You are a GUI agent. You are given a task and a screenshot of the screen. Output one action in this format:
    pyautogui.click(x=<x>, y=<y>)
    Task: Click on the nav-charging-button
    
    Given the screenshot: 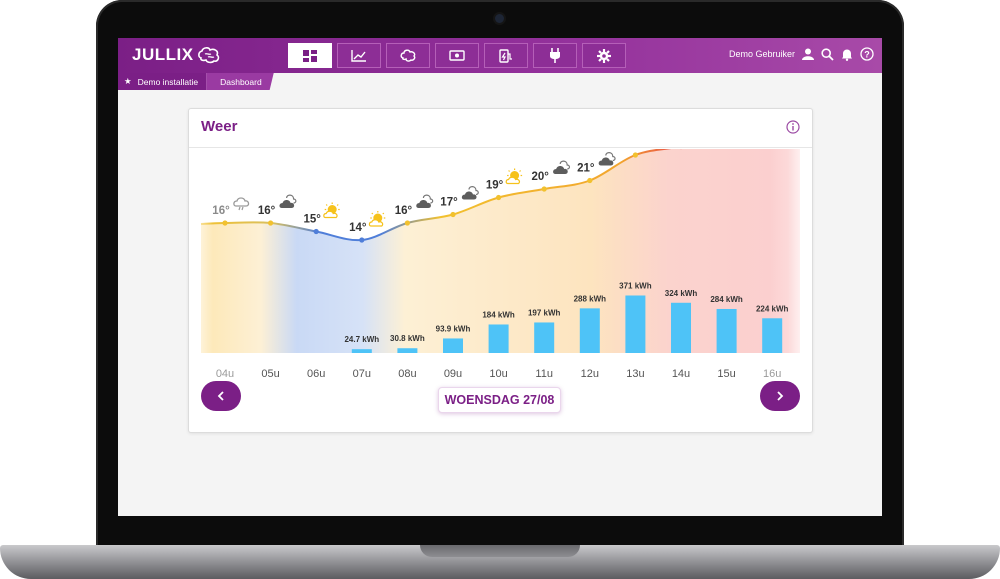 What is the action you would take?
    pyautogui.click(x=506, y=55)
    